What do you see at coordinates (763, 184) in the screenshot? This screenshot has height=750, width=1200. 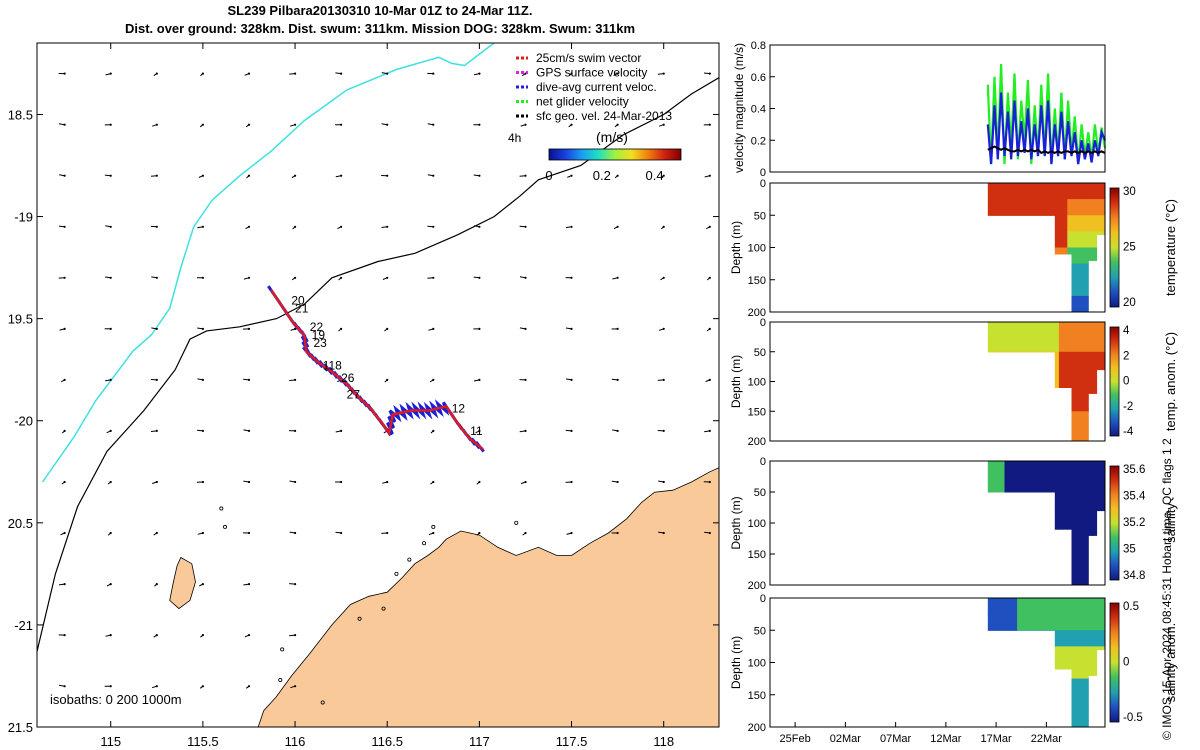 I see `temperature-y-tick-label: 0` at bounding box center [763, 184].